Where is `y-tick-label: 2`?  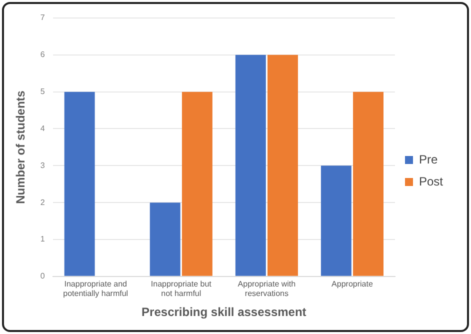 y-tick-label: 2 is located at coordinates (43, 202).